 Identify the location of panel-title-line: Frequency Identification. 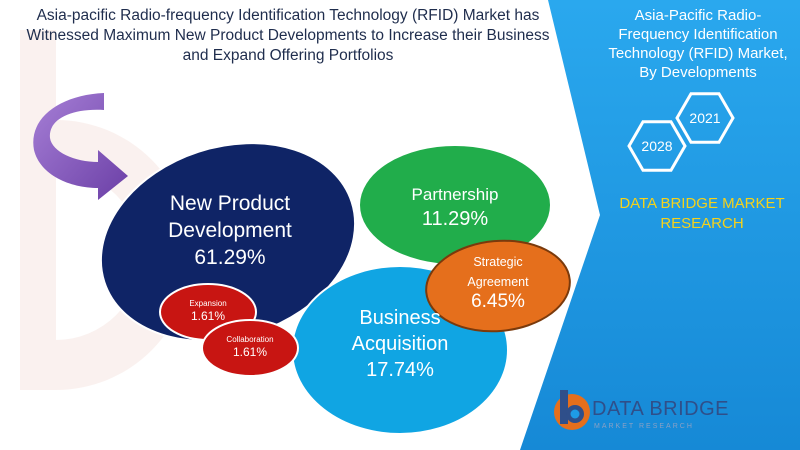
(698, 34).